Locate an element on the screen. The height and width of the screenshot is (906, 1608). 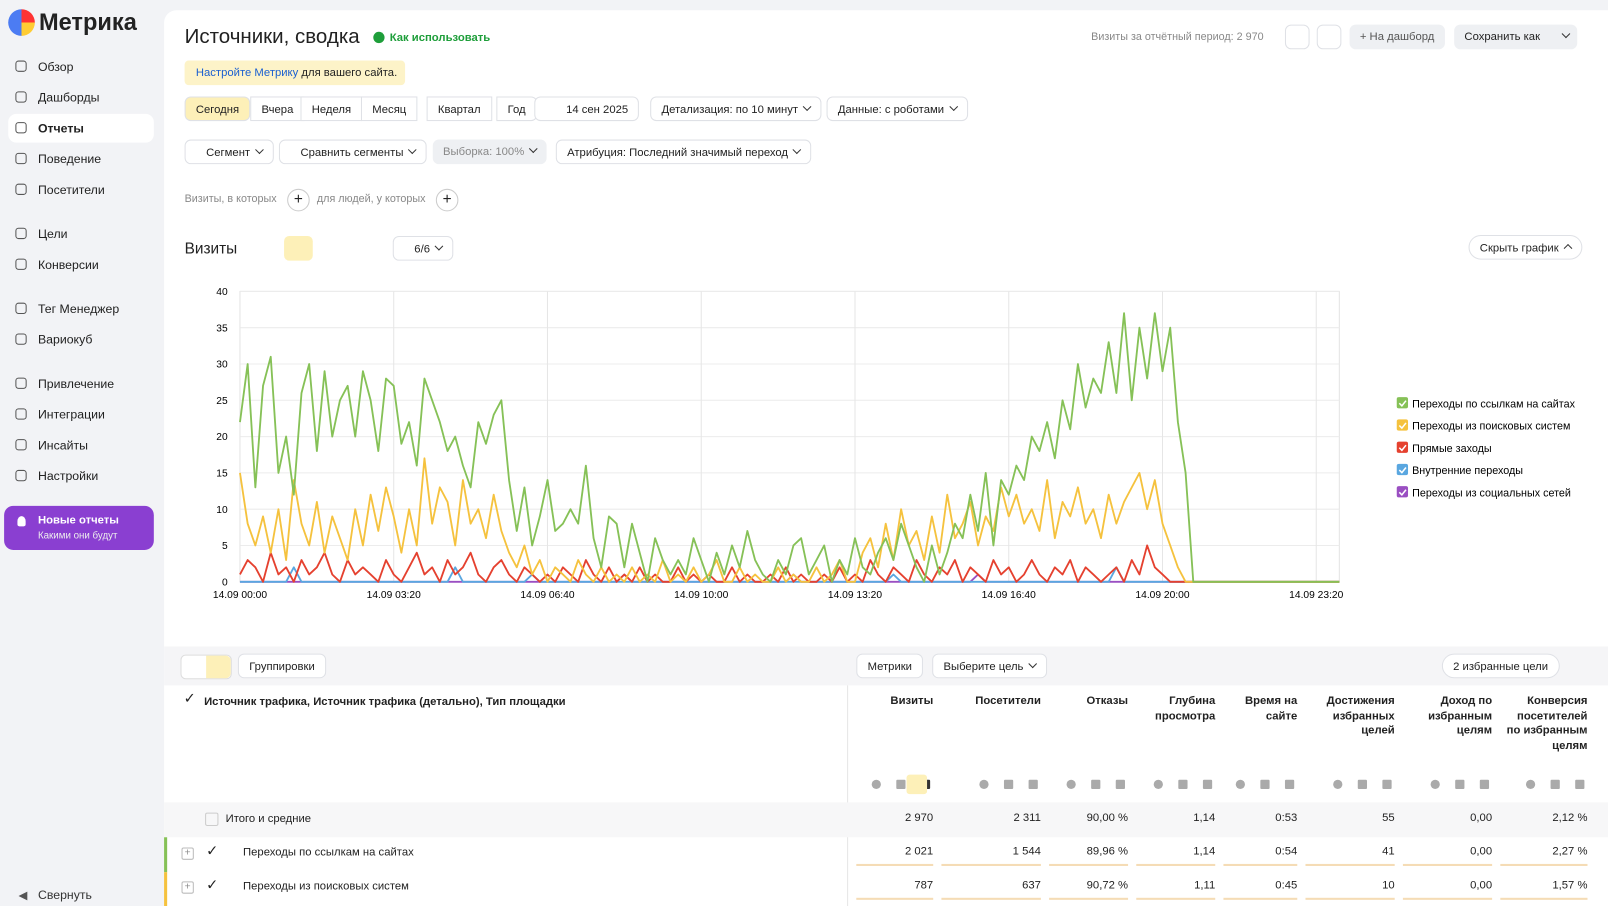
nav-item: Интеграции is located at coordinates (81, 414).